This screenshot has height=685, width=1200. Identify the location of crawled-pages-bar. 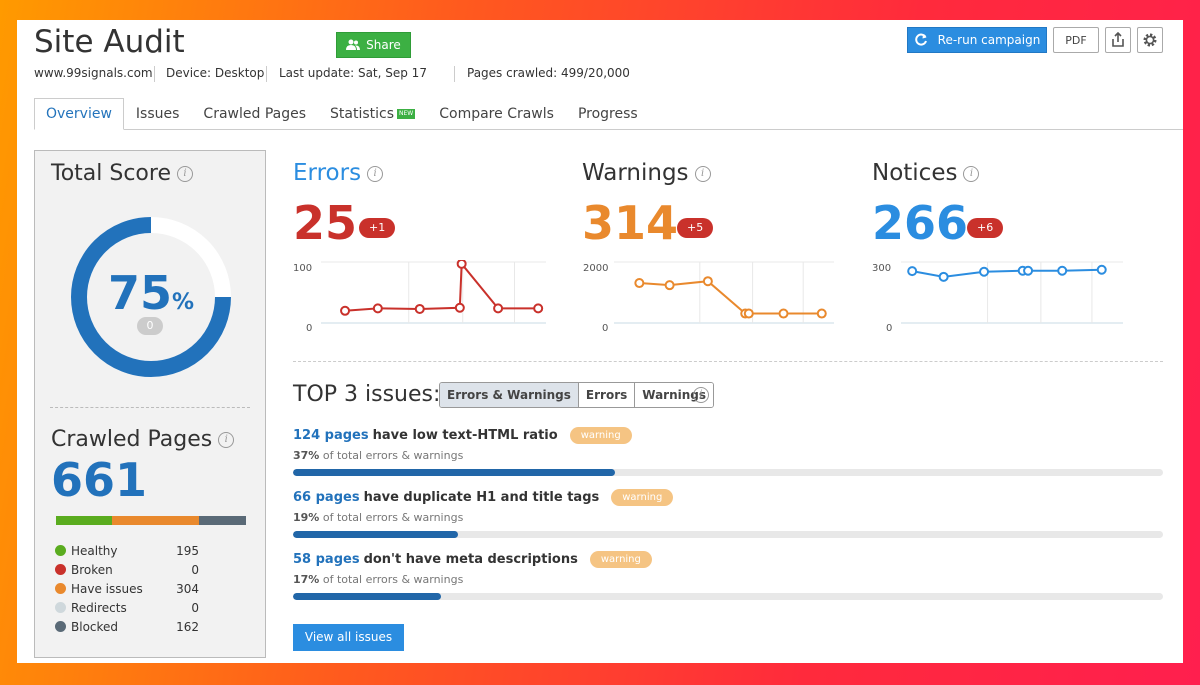
(151, 520).